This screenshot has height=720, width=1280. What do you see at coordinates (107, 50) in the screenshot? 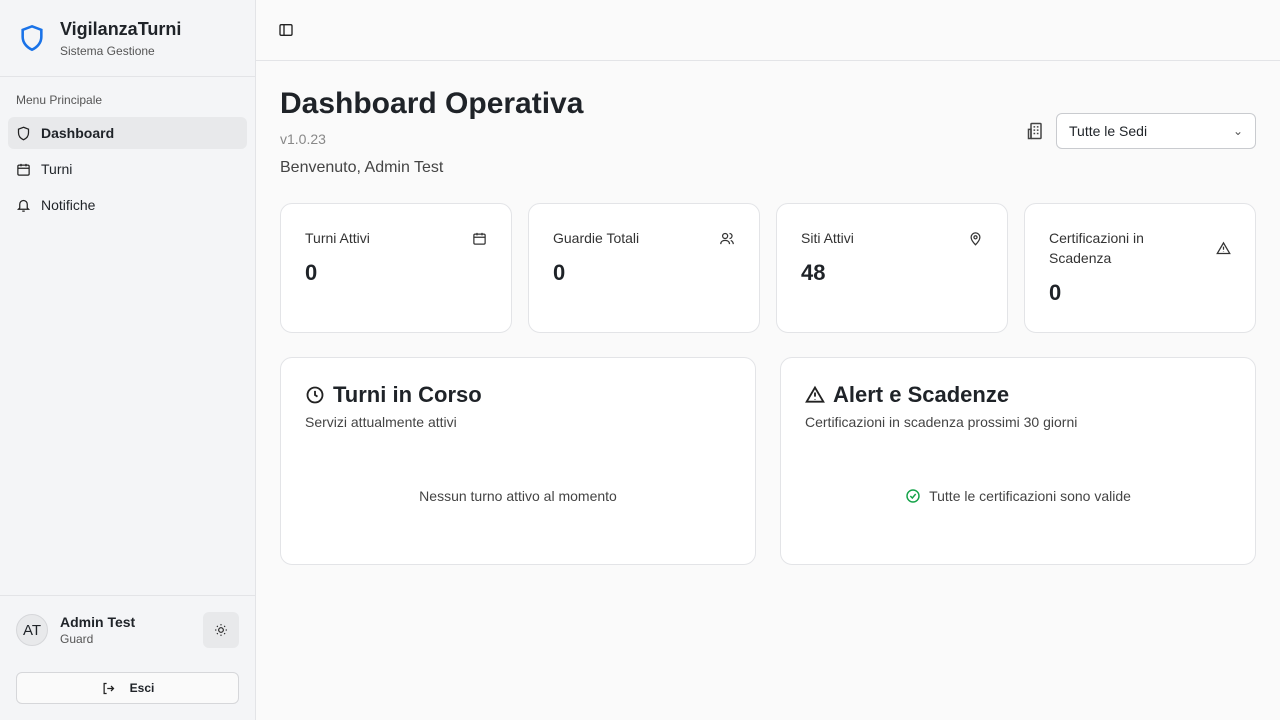
I see `app-subtitle: Sistema Gestione` at bounding box center [107, 50].